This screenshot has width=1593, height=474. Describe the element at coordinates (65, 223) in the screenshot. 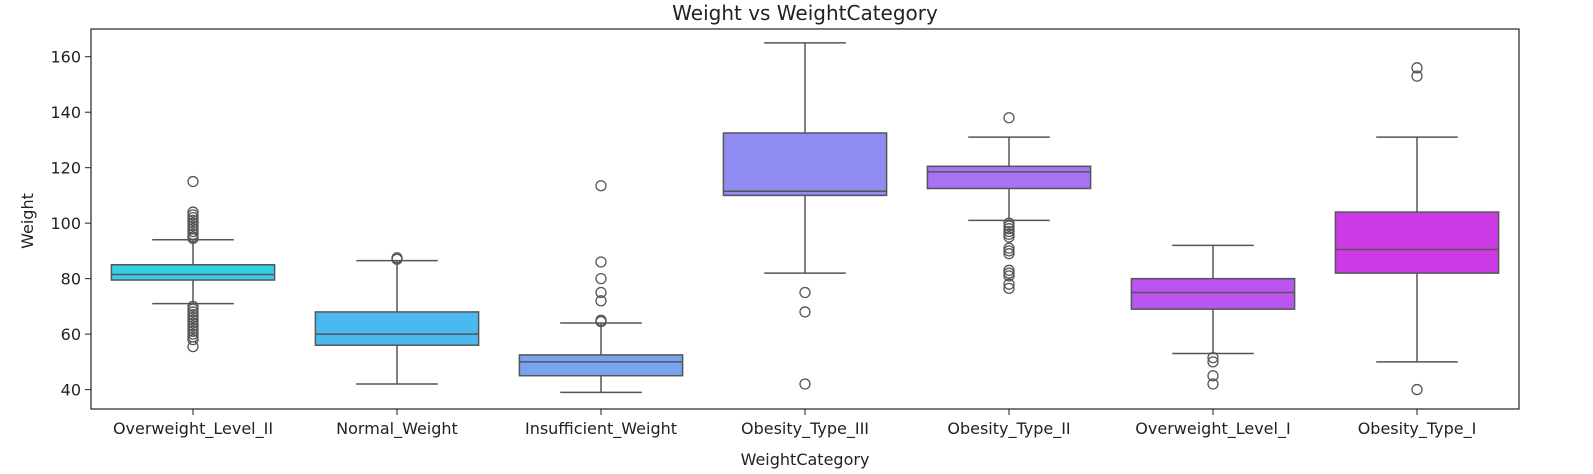

I see `y-tick-label: 100` at that location.